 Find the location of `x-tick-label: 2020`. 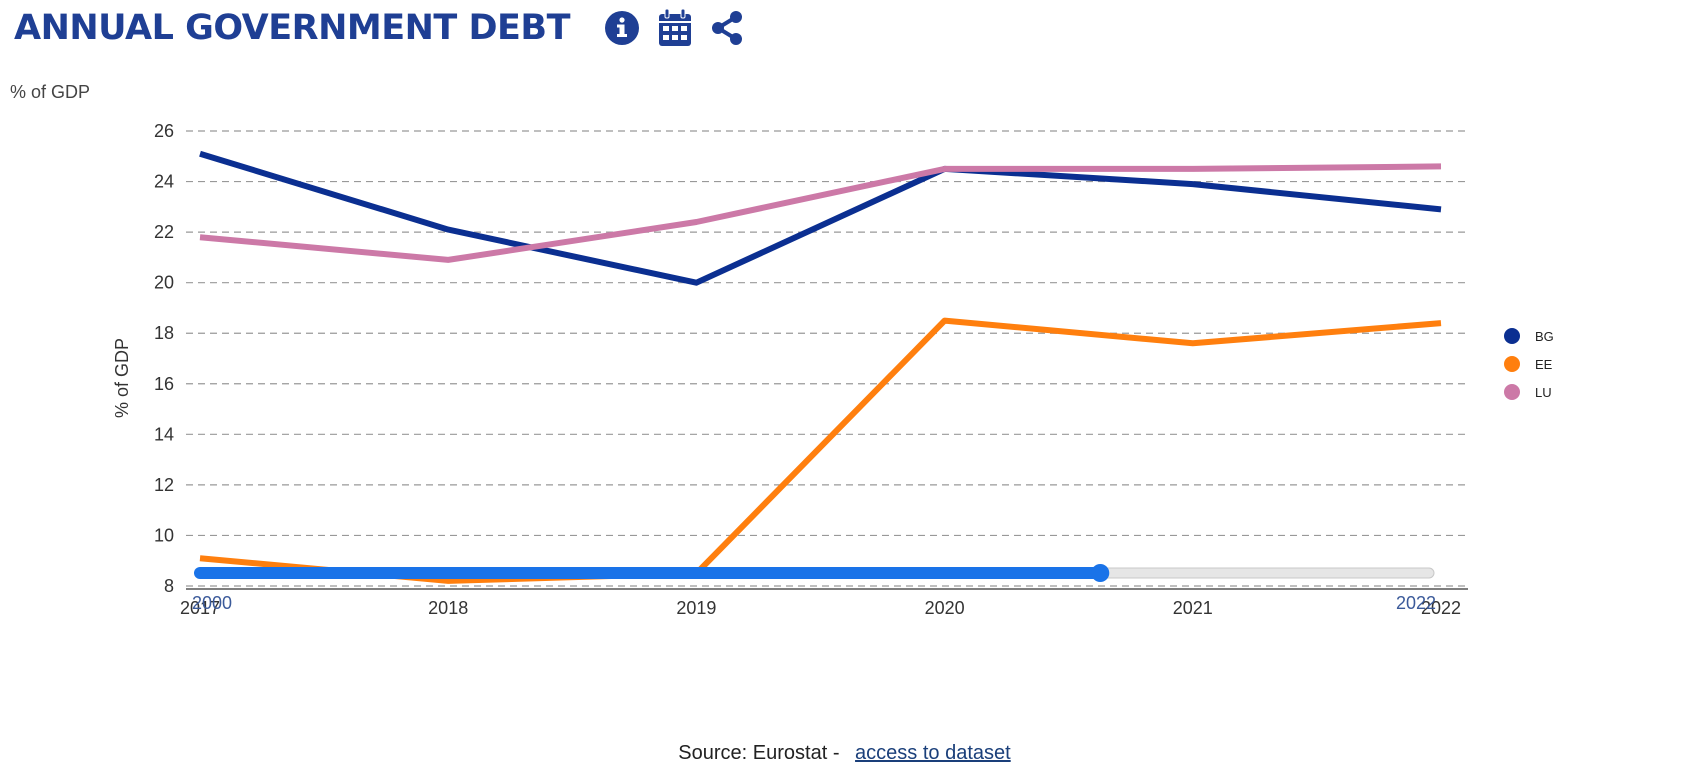

x-tick-label: 2020 is located at coordinates (945, 608).